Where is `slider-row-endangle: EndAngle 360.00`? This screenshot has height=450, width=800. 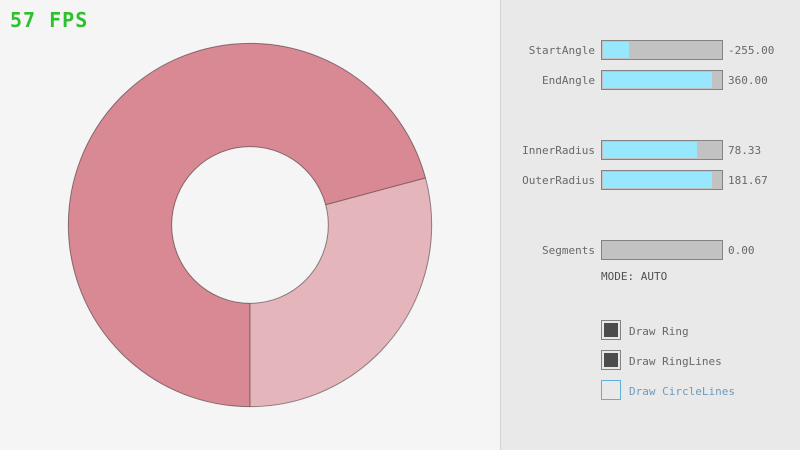
slider-row-endangle: EndAngle 360.00 is located at coordinates (650, 80).